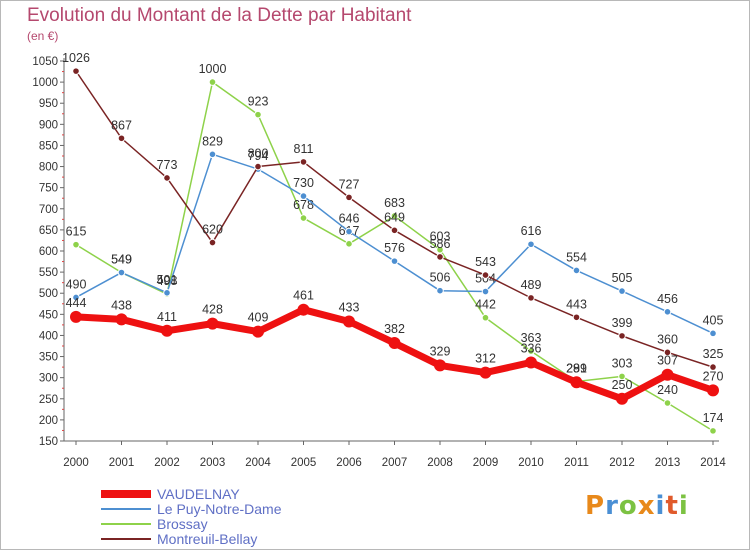 This screenshot has width=750, height=550. I want to click on y-tick-label: 1000, so click(45, 83).